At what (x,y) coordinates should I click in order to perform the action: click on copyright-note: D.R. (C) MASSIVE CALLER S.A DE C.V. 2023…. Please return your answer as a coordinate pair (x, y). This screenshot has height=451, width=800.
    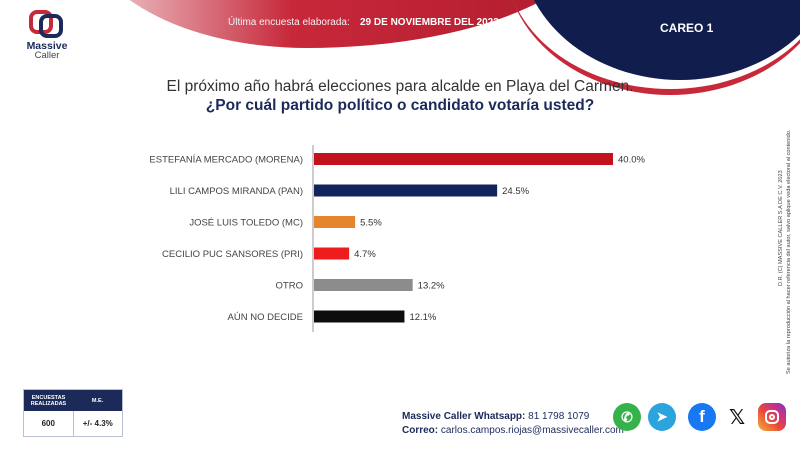
    Looking at the image, I should click on (785, 236).